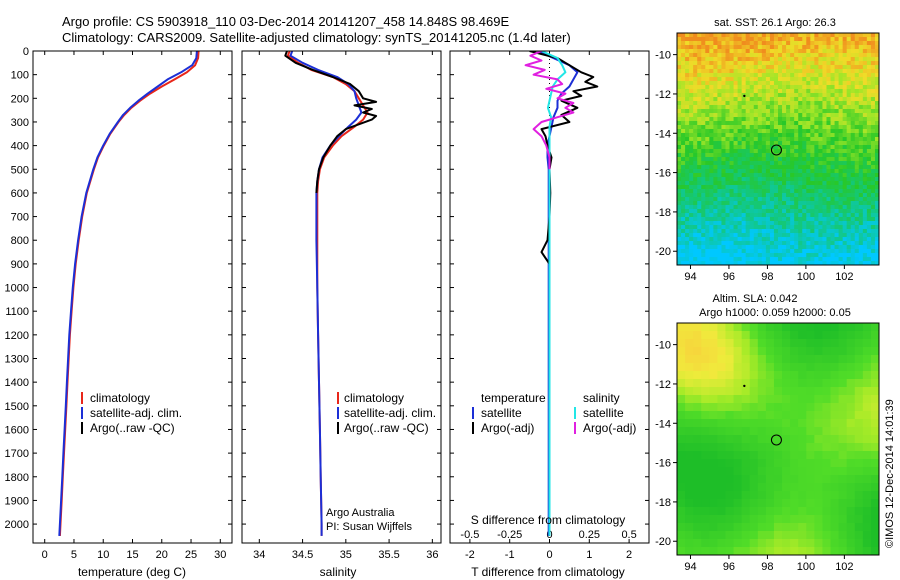 This screenshot has height=580, width=900. What do you see at coordinates (890, 473) in the screenshot?
I see `footer-timestamp: ©IMOS 12-Dec-2014 14:01:39` at bounding box center [890, 473].